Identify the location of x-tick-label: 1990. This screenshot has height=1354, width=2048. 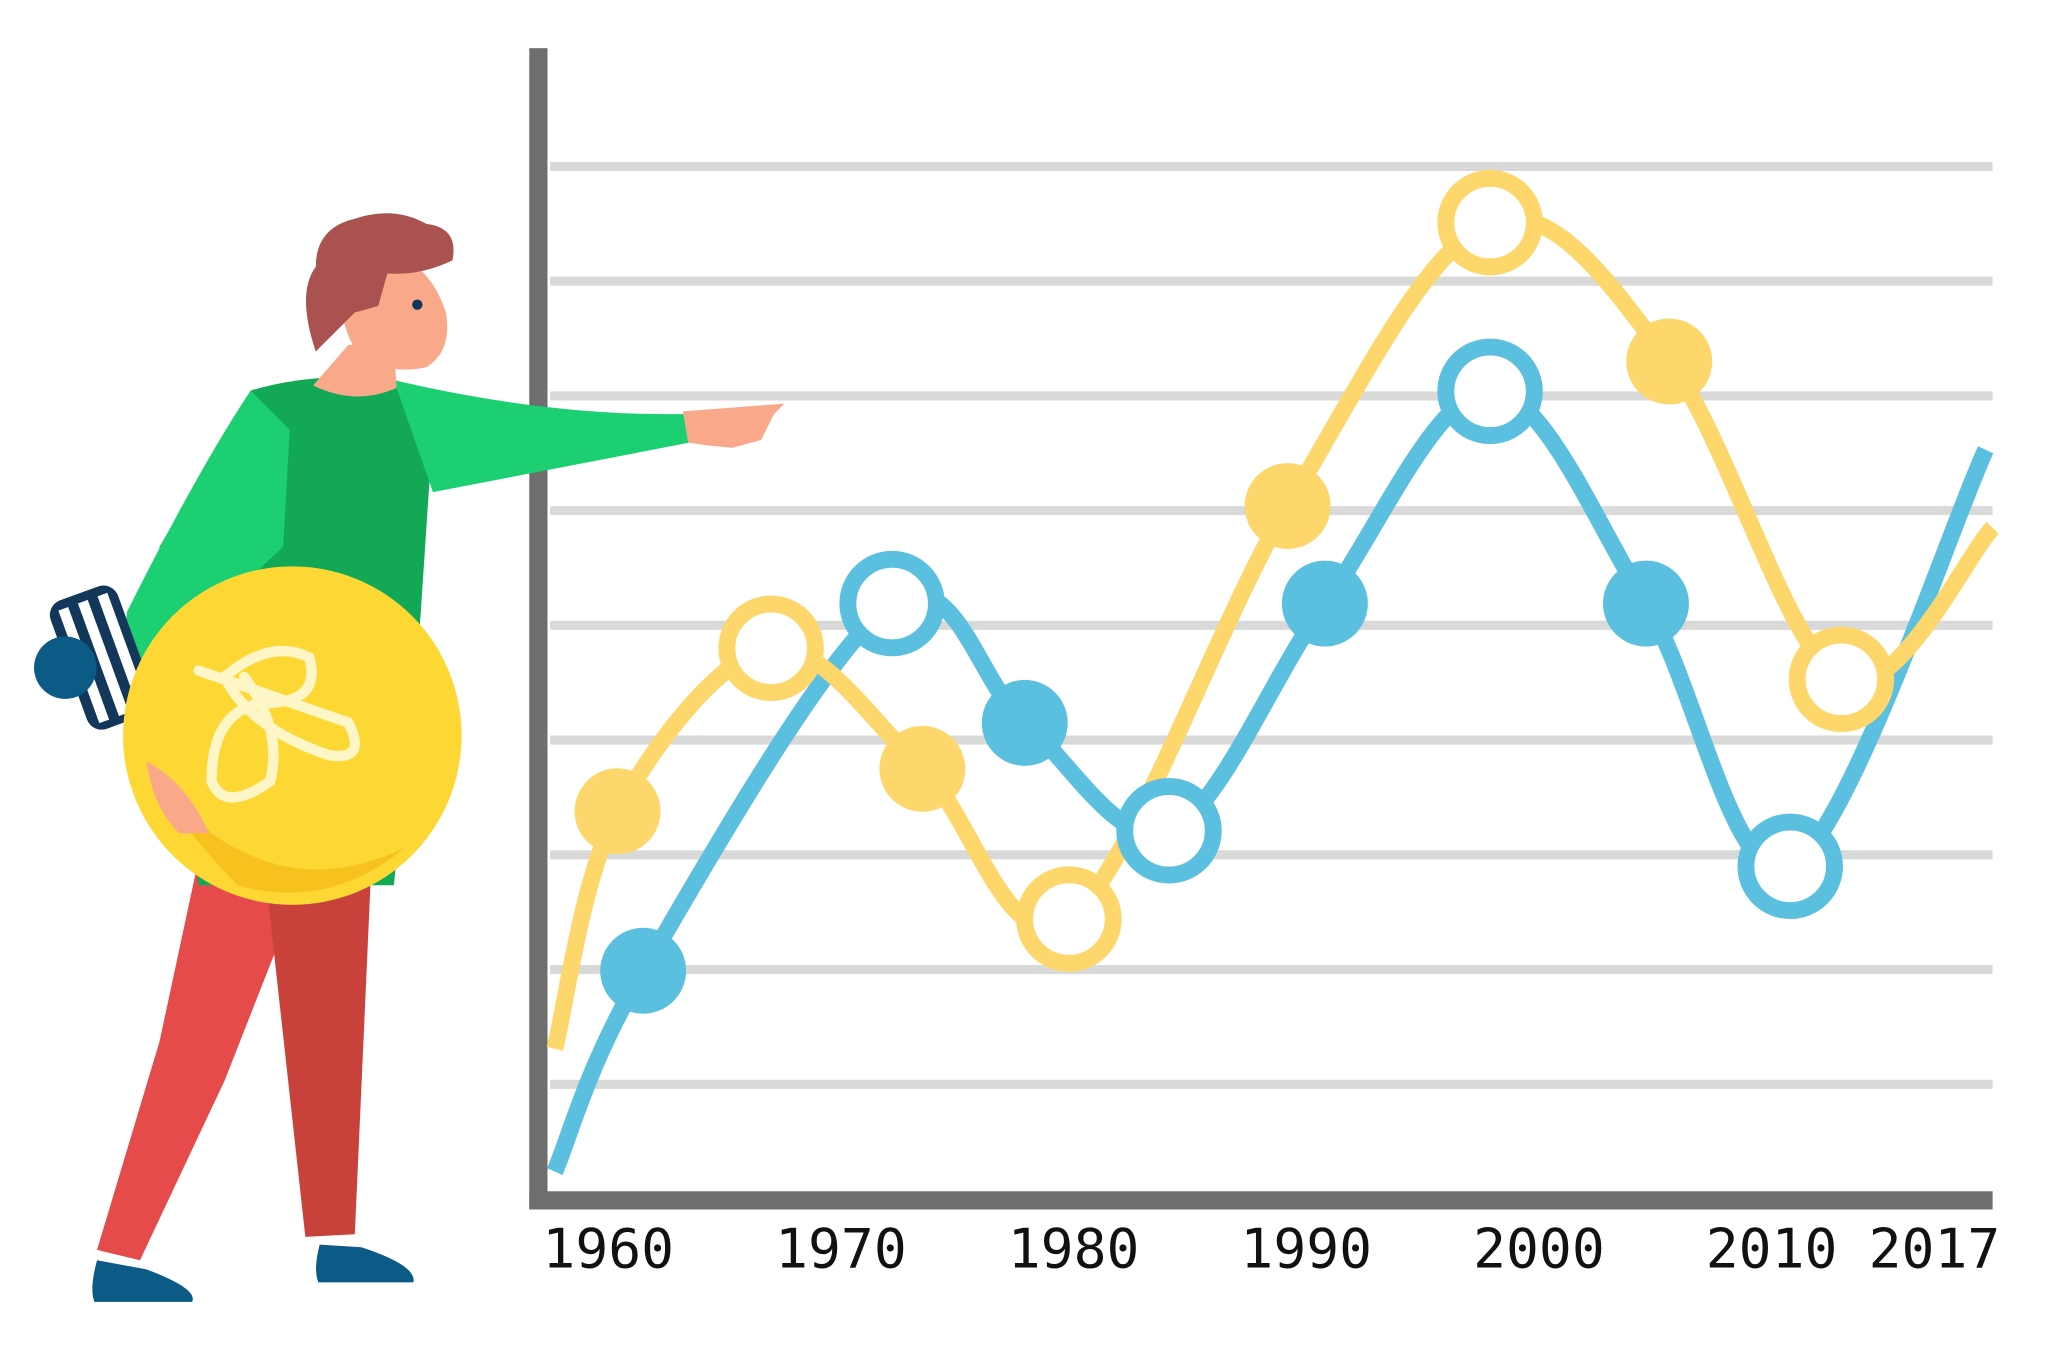
(1306, 1249).